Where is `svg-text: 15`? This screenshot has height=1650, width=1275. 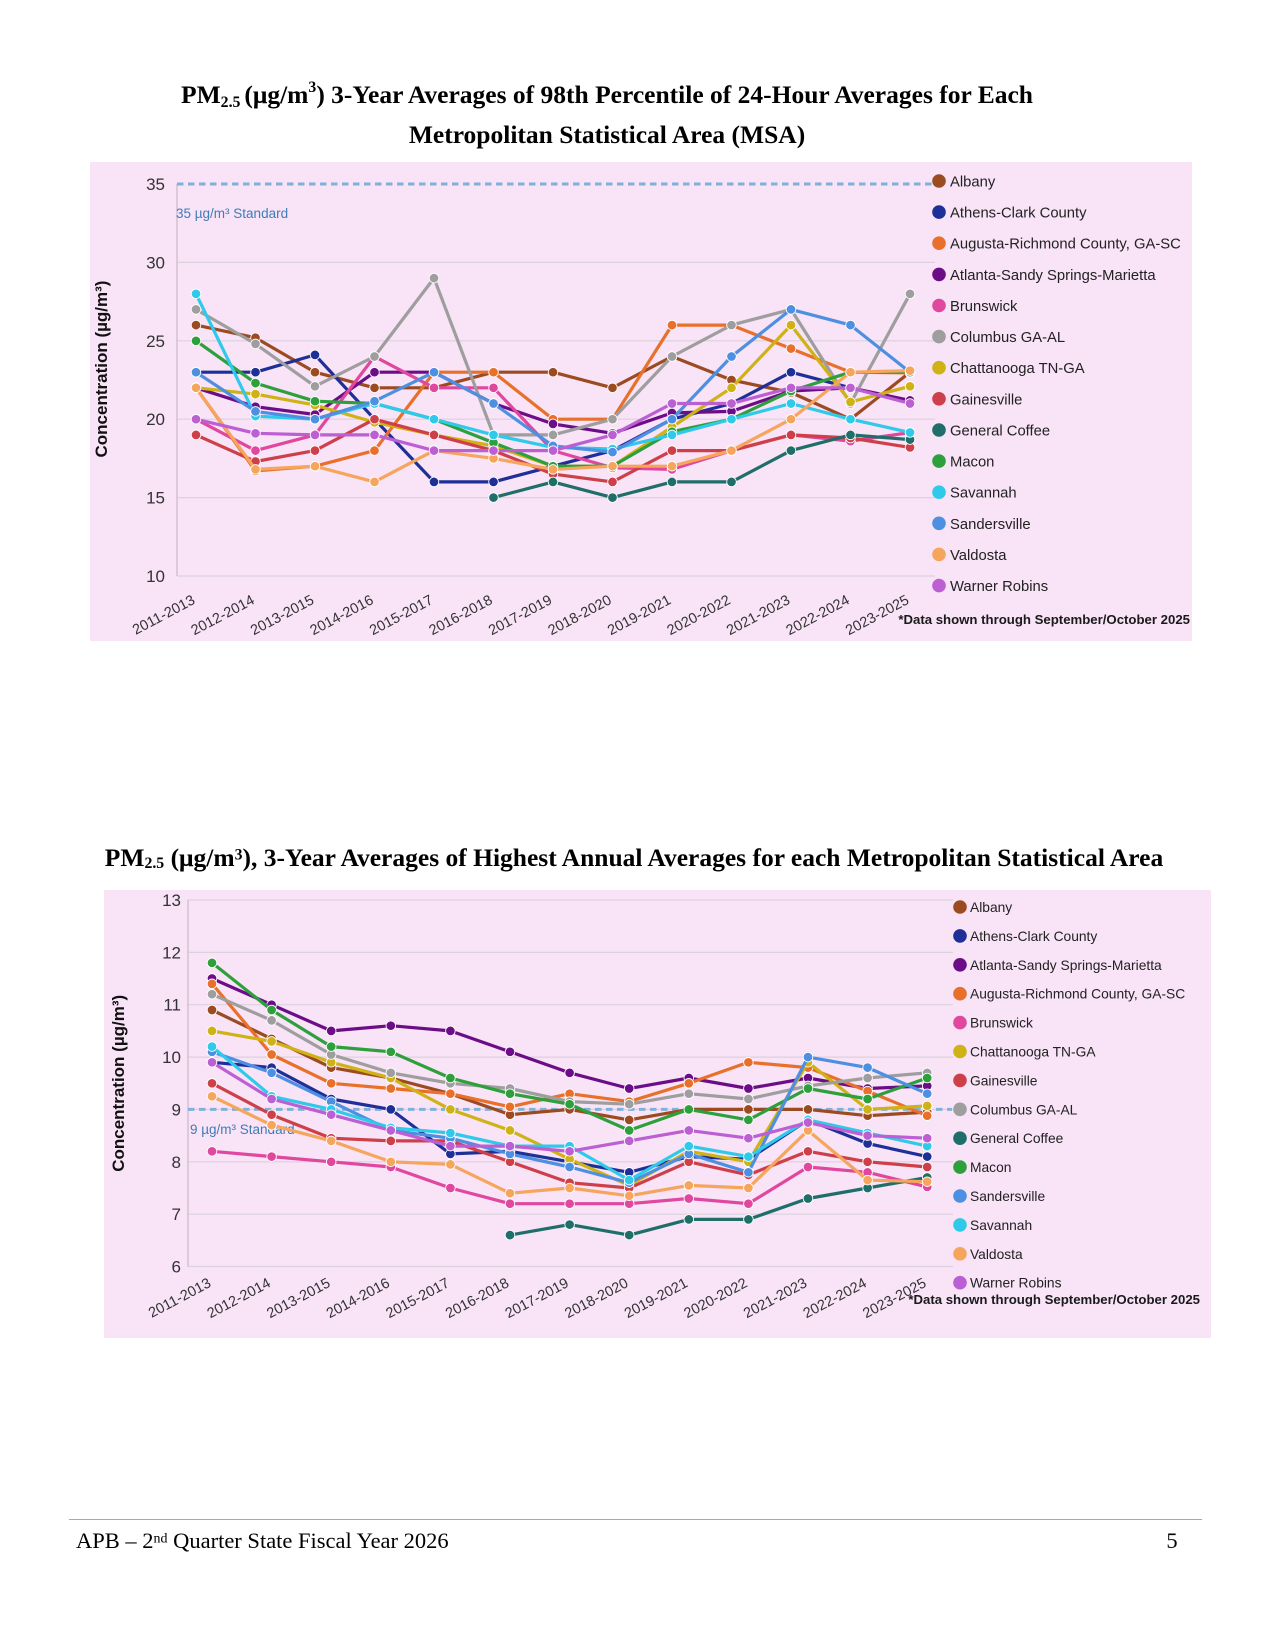
svg-text: 15 is located at coordinates (155, 498).